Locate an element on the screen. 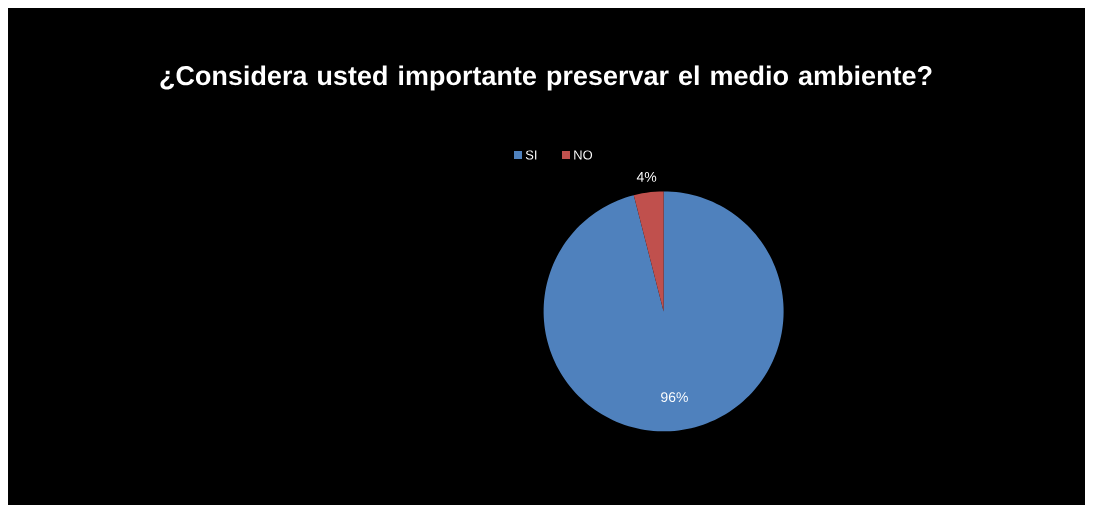 Image resolution: width=1093 pixels, height=513 pixels. chart-title: ¿Considera usted importante preservar el medio ambiente? is located at coordinates (546, 78).